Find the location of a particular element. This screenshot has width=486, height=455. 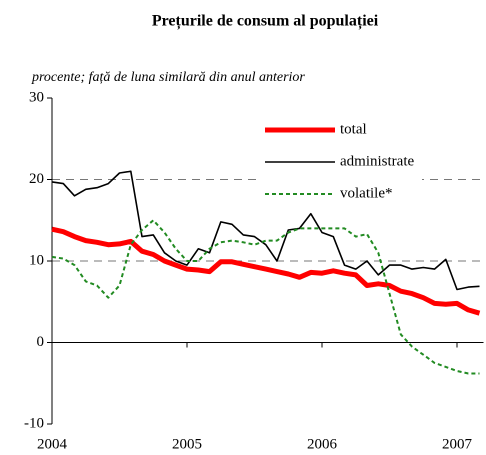

y-tick-label: -10 is located at coordinates (34, 423).